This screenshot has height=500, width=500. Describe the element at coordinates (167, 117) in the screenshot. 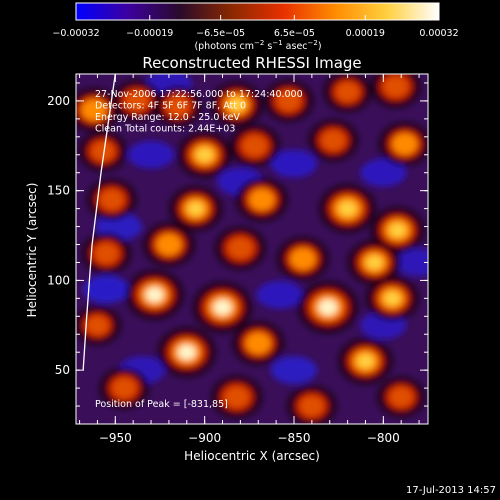

I see `annotation-line: Energy Range: 12.0 - 25.0 keV` at that location.